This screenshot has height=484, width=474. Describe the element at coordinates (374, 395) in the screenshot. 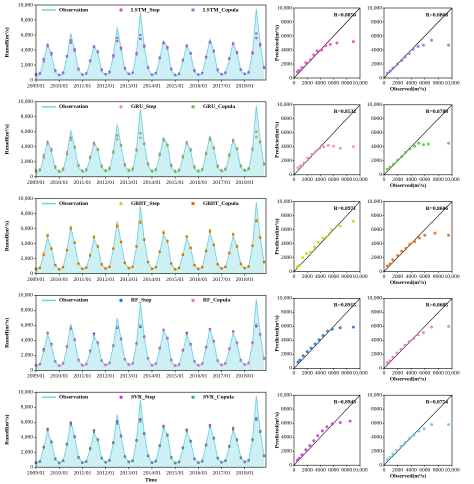

I see `y-tick-label: 10,000` at that location.